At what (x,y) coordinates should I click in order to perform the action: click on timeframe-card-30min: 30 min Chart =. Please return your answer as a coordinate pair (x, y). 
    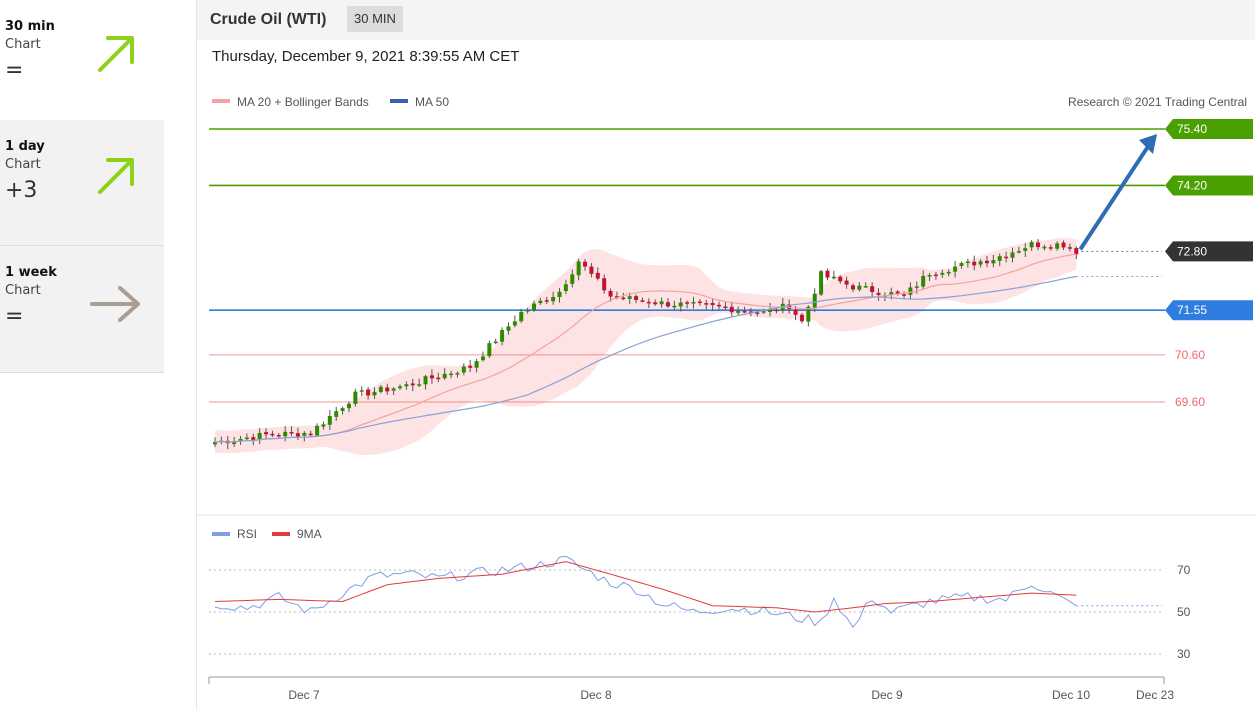
    Looking at the image, I should click on (82, 60).